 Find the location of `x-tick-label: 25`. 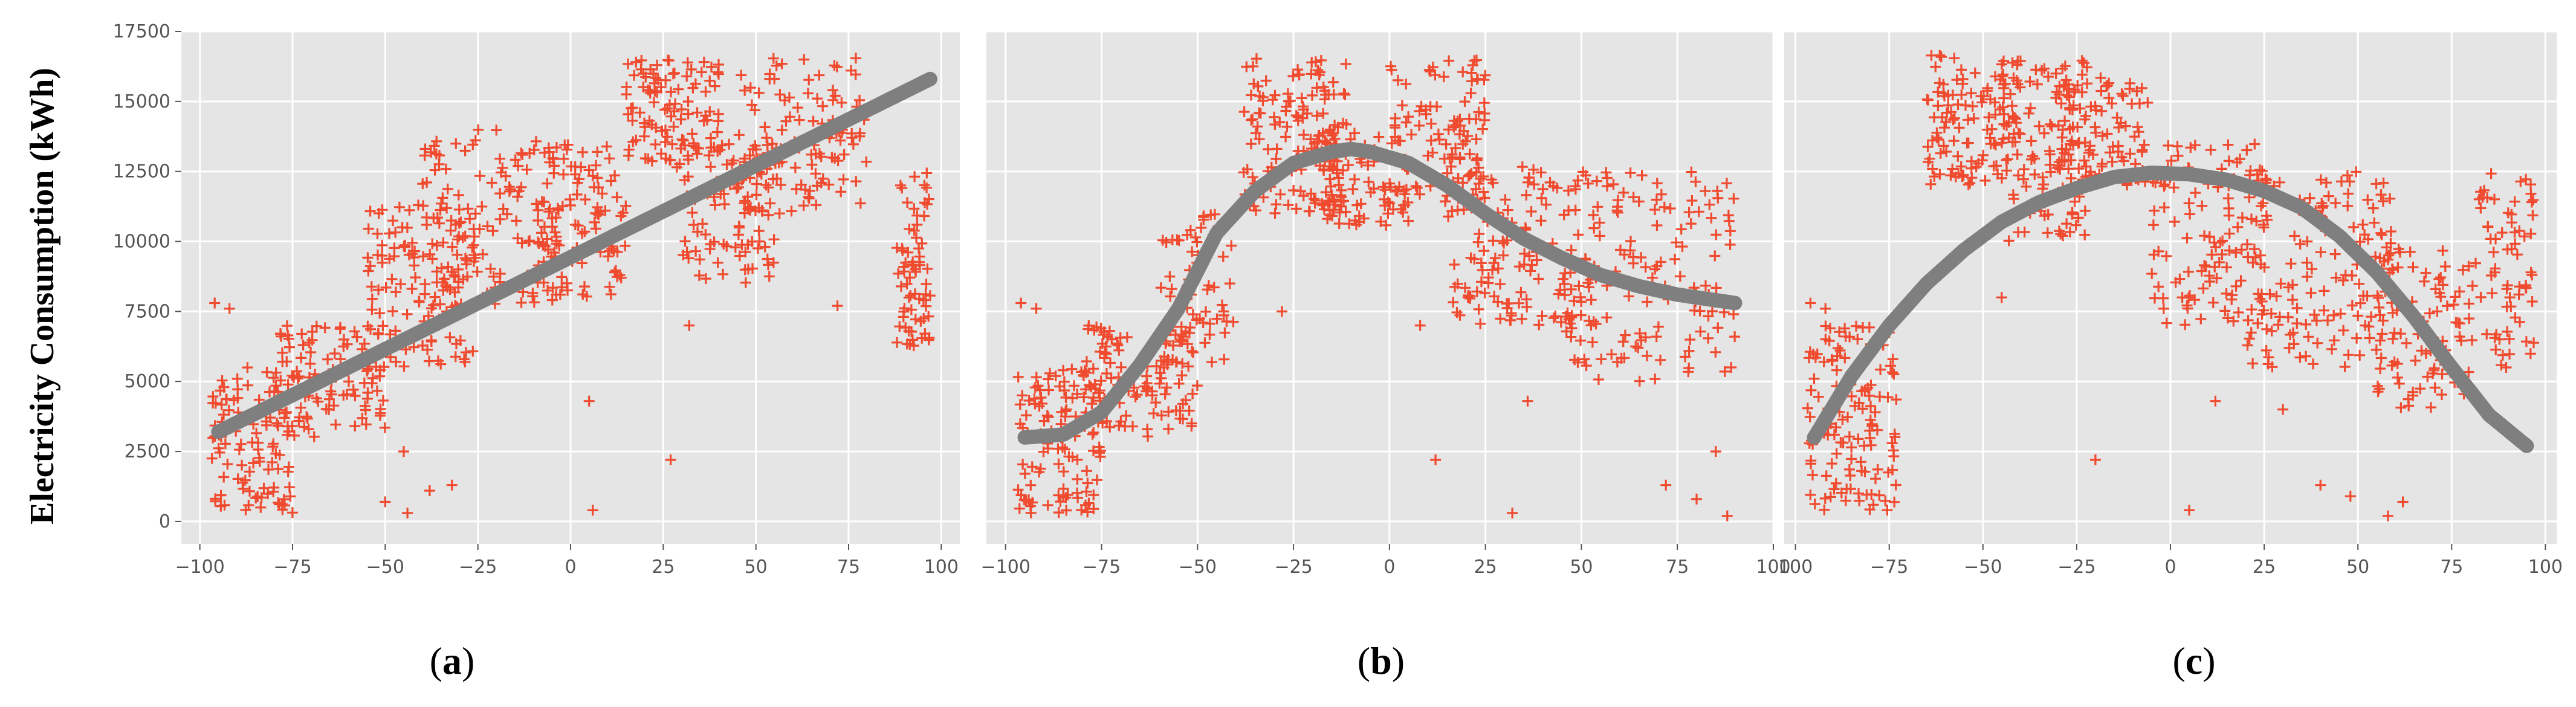

x-tick-label: 25 is located at coordinates (663, 567).